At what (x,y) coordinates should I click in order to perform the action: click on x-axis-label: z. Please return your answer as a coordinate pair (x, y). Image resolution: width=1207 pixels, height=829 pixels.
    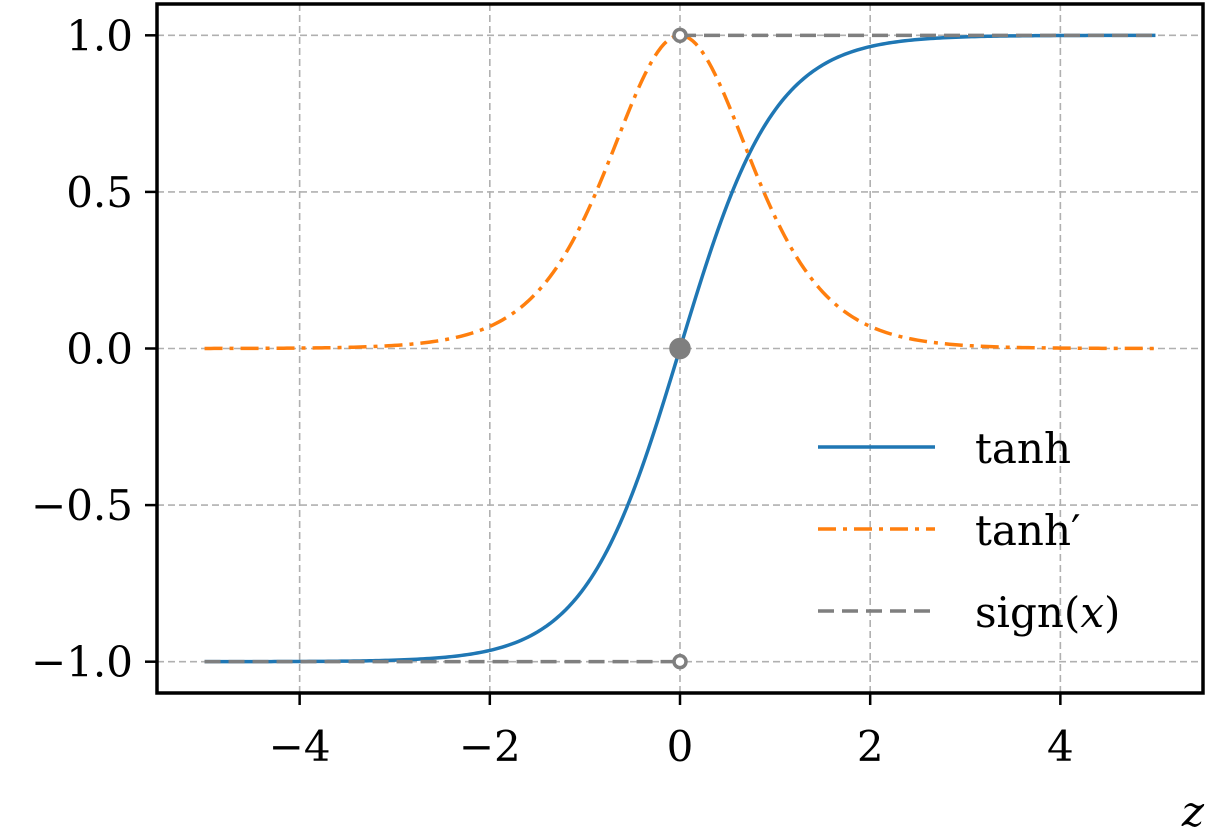
    Looking at the image, I should click on (1193, 808).